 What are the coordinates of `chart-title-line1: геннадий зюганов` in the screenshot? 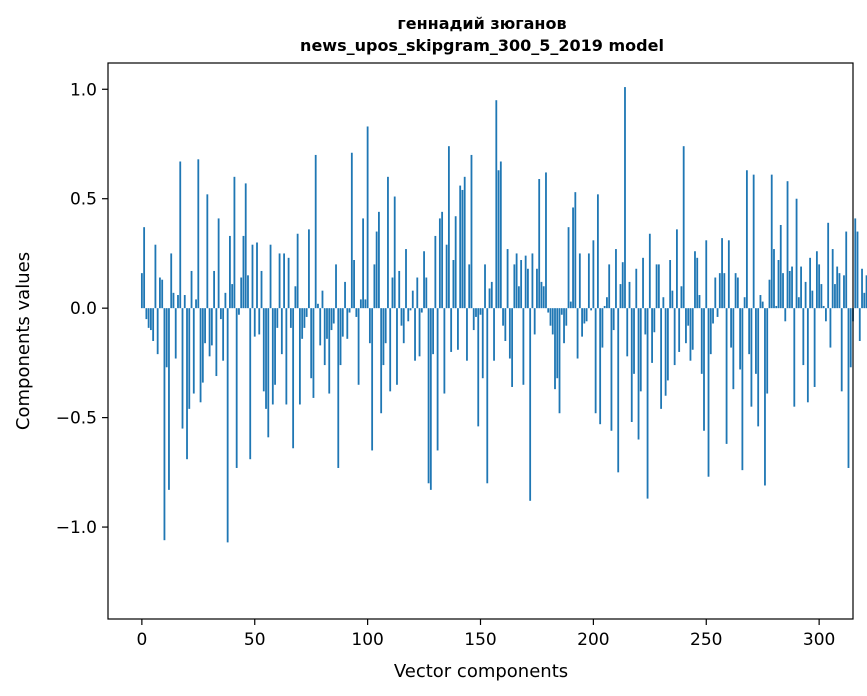 It's located at (481, 23).